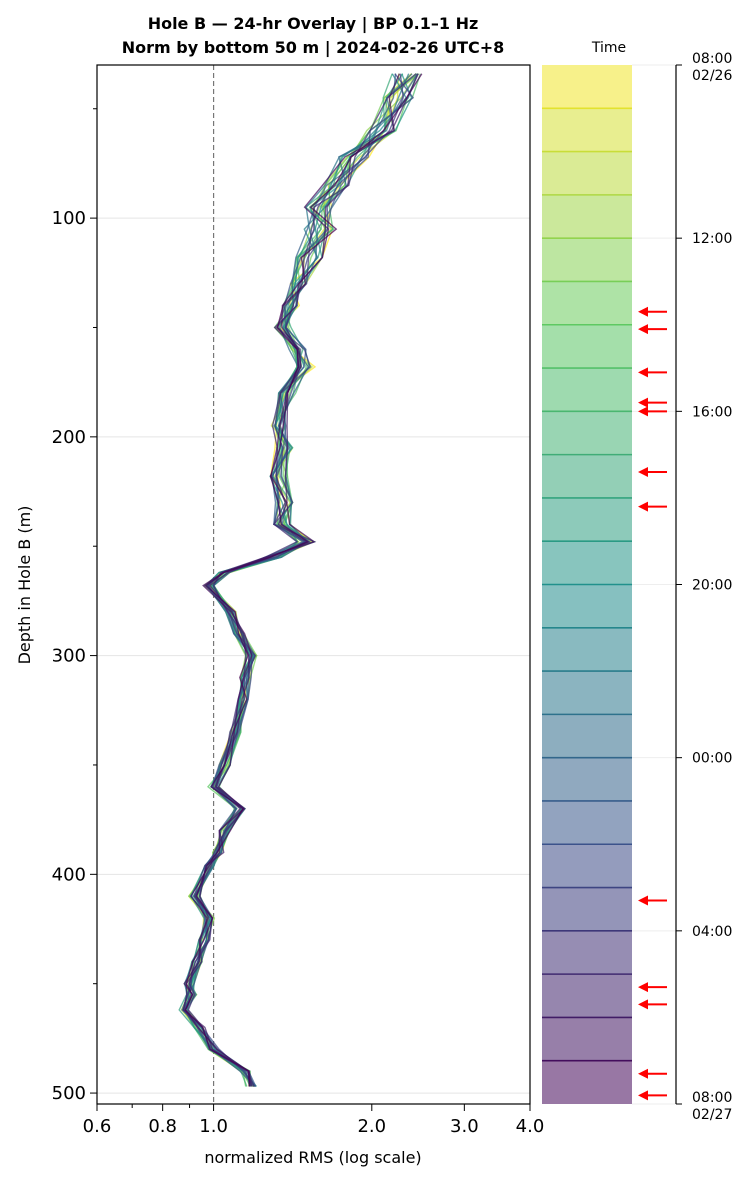  What do you see at coordinates (712, 1098) in the screenshot?
I see `colorbar-tick-label-6-0: 08:00` at bounding box center [712, 1098].